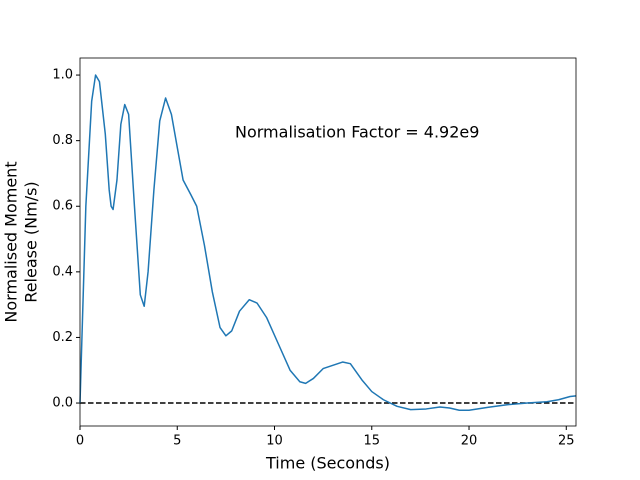 The width and height of the screenshot is (640, 480). Describe the element at coordinates (62, 271) in the screenshot. I see `y-tick-label: 0.4` at that location.